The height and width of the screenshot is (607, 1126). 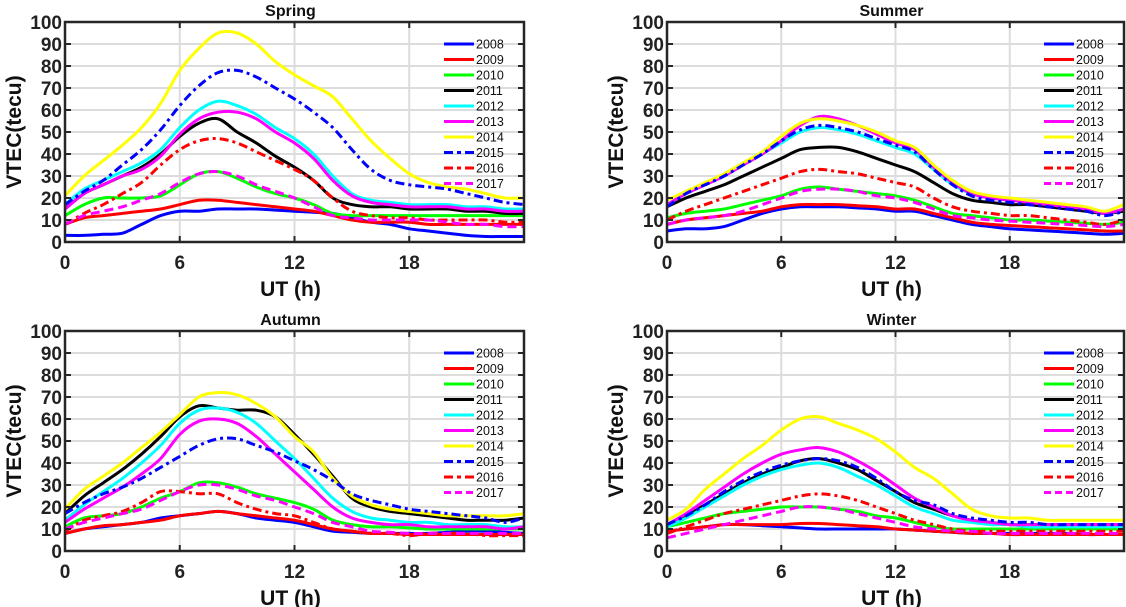 I want to click on legend-label: 2012, so click(x=1090, y=416).